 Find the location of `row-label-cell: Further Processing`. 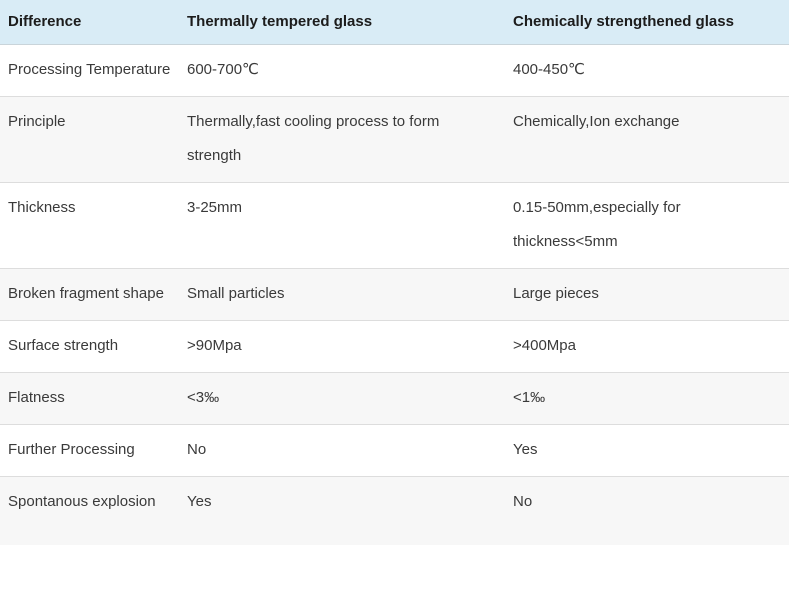

row-label-cell: Further Processing is located at coordinates (71, 449).